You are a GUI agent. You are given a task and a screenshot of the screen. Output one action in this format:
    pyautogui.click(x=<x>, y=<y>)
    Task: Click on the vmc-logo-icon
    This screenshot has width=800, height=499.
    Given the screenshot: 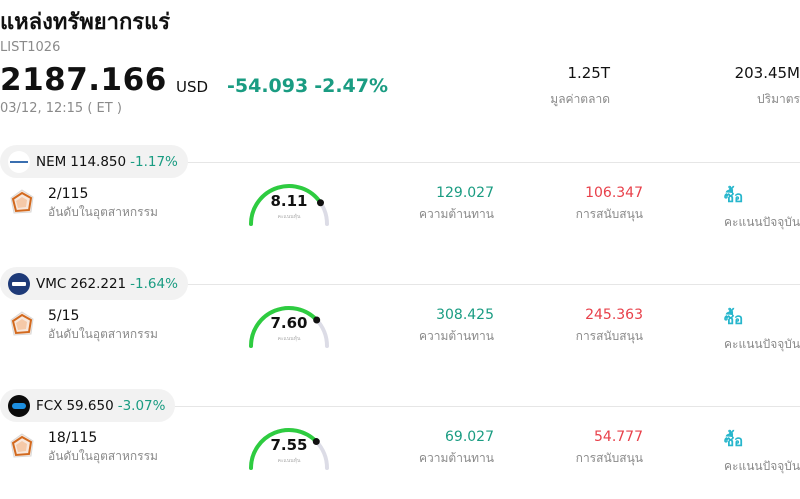 What is the action you would take?
    pyautogui.click(x=19, y=283)
    